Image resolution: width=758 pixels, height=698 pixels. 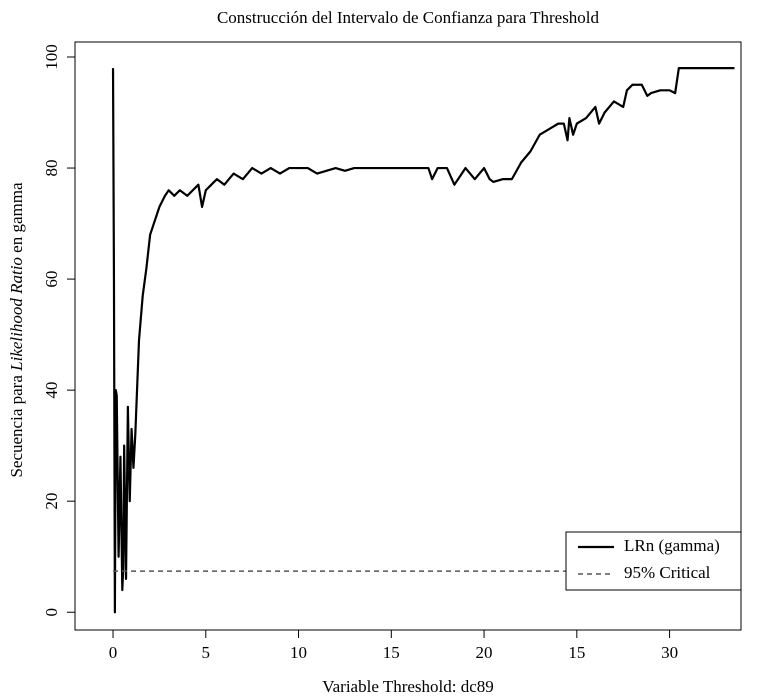 I want to click on y-tick-label: 60, so click(x=51, y=279).